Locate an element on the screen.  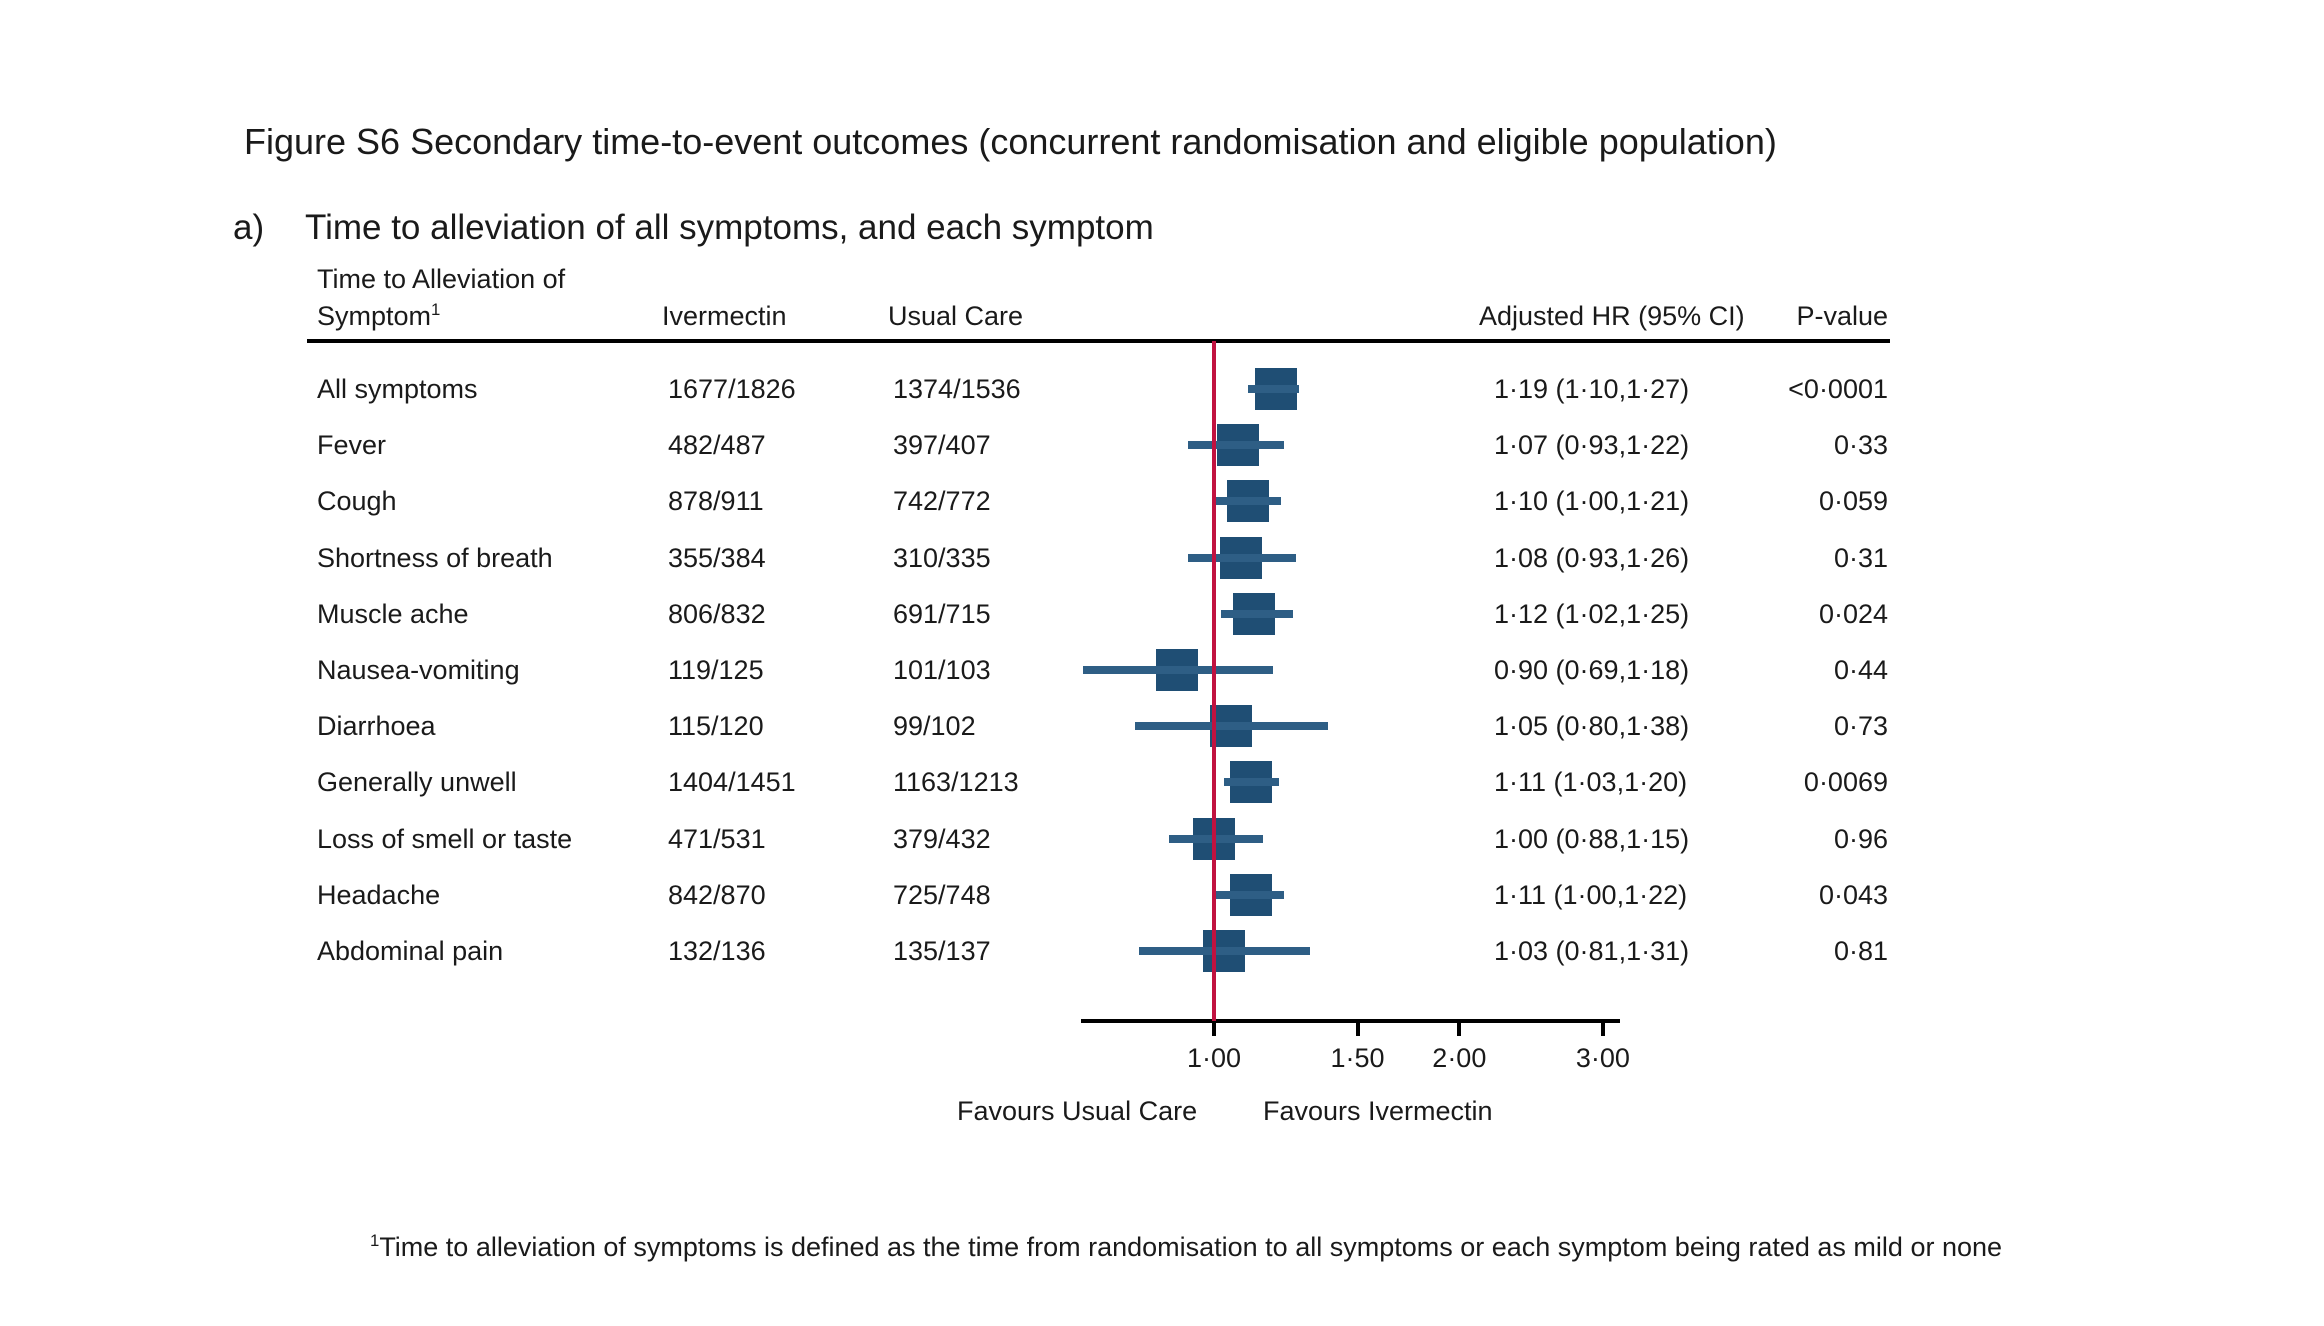
column-header-symptom-line1: Time to Alleviation of is located at coordinates (441, 279).